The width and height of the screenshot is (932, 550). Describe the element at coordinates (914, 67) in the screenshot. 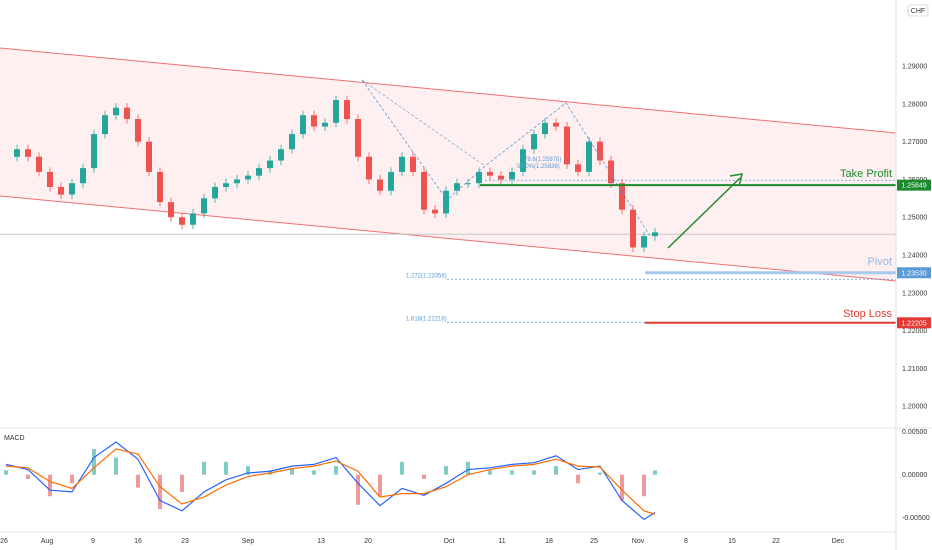

I see `price-tick-label: 1.29000` at that location.